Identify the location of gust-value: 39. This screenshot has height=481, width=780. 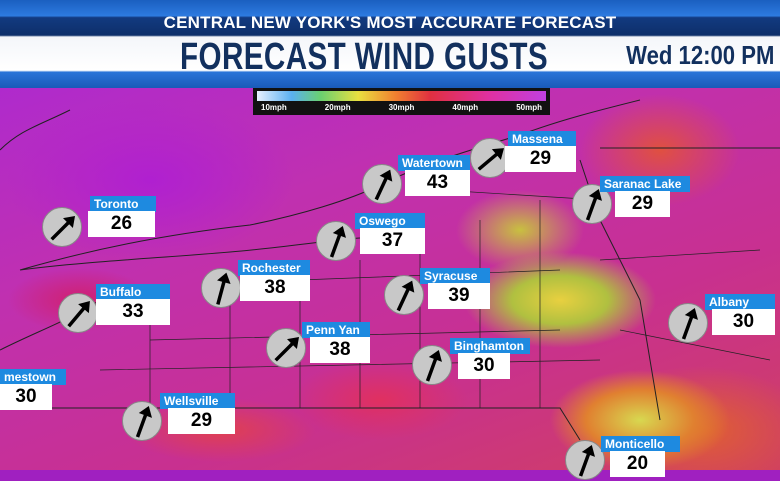
(459, 296).